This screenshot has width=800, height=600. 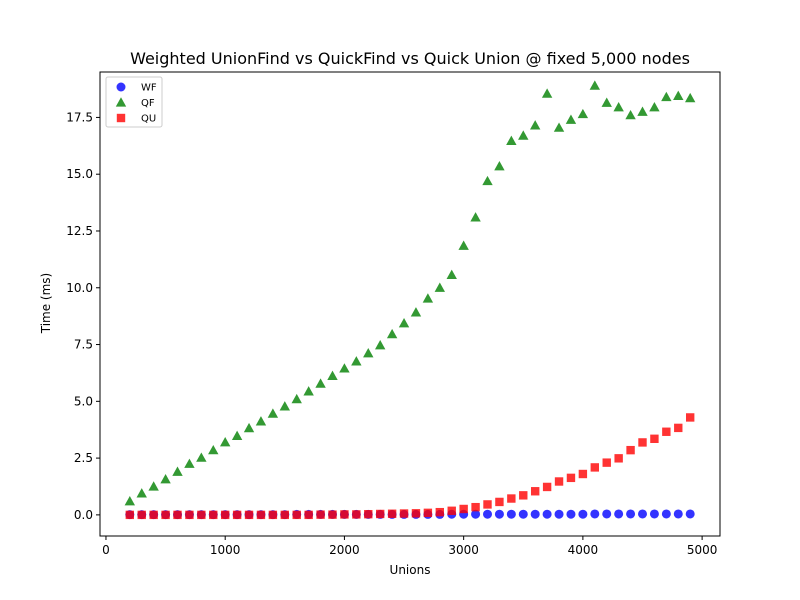 What do you see at coordinates (83, 515) in the screenshot?
I see `y-tick-label: 0.0` at bounding box center [83, 515].